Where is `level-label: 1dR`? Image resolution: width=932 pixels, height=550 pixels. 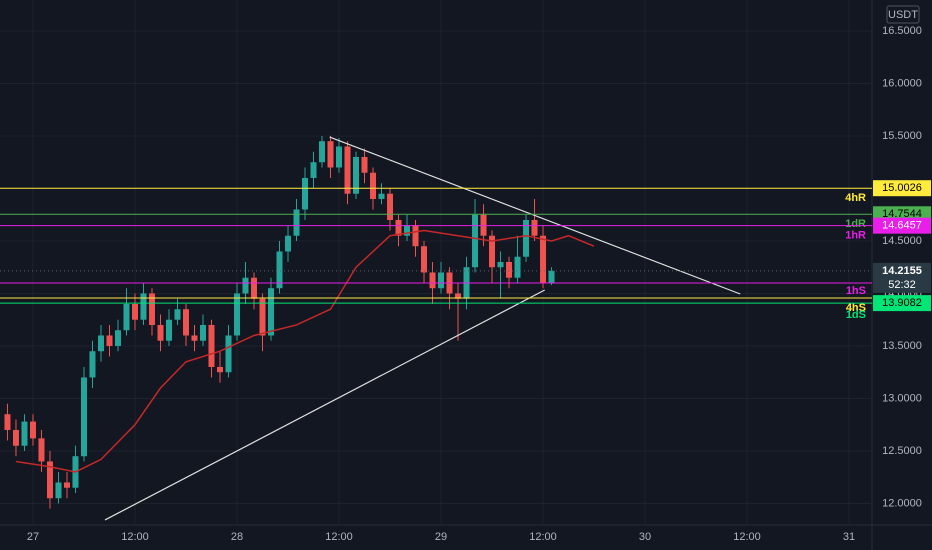 level-label: 1dR is located at coordinates (855, 224).